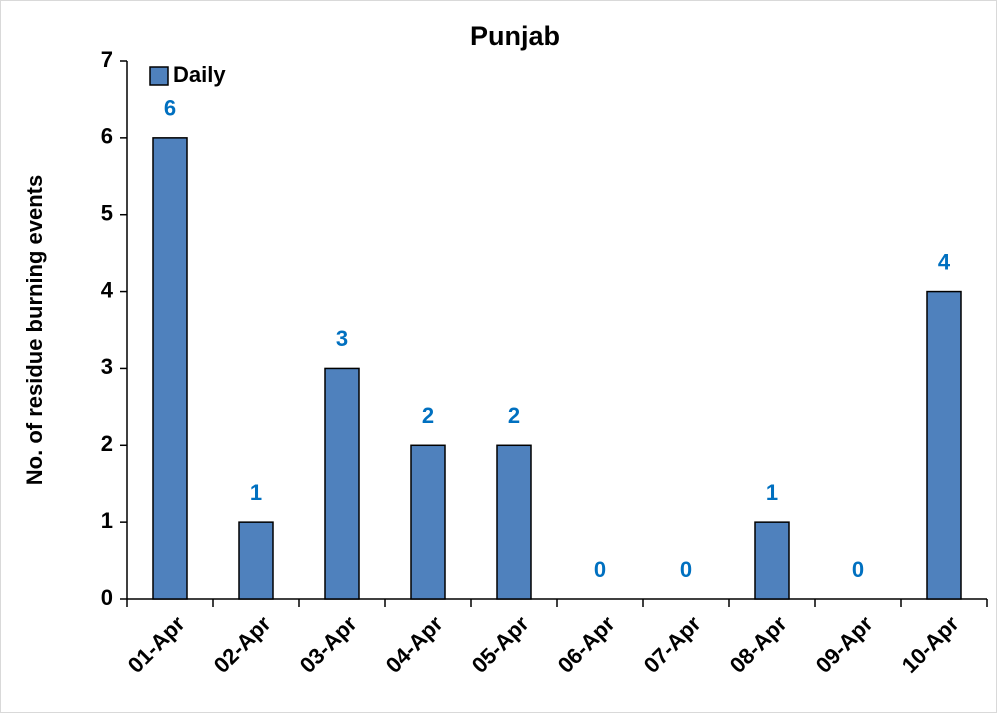 The height and width of the screenshot is (713, 997). Describe the element at coordinates (342, 338) in the screenshot. I see `value-label: 3` at that location.